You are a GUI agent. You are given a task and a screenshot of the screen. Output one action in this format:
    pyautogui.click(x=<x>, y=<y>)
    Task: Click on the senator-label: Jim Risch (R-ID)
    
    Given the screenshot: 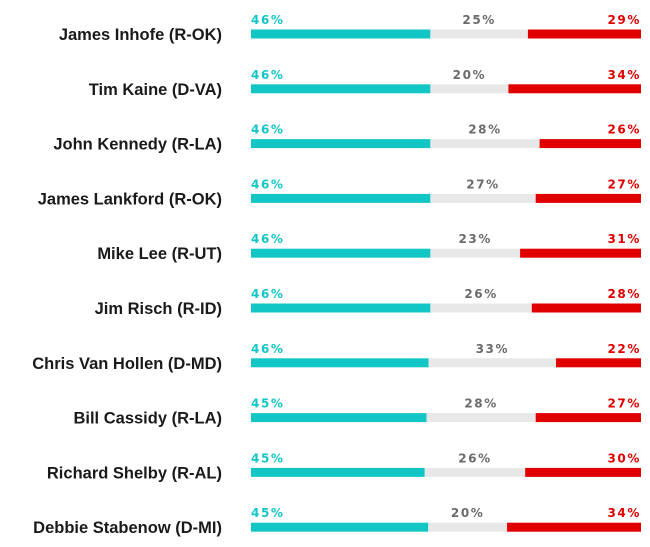 What is the action you would take?
    pyautogui.click(x=158, y=309)
    